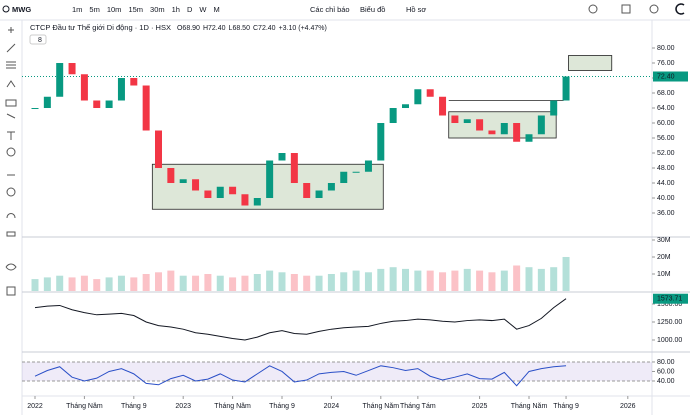 Image resolution: width=690 pixels, height=415 pixels. What do you see at coordinates (11, 267) in the screenshot?
I see `visibility-tool` at bounding box center [11, 267].